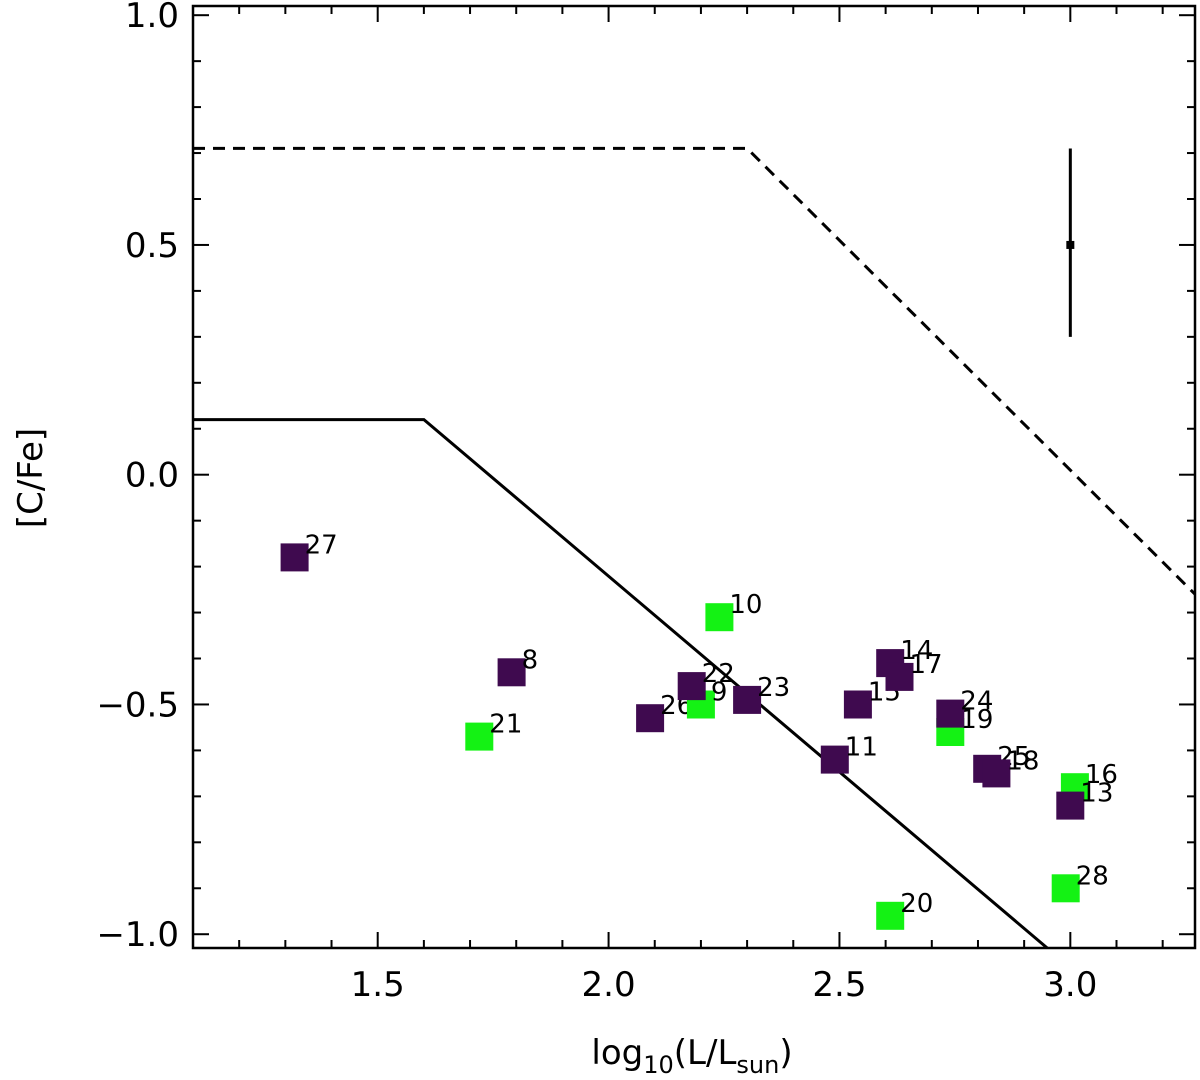 Image resolution: width=1200 pixels, height=1080 pixels. What do you see at coordinates (691, 1056) in the screenshot?
I see `x-axis-title: log10(L/Lsun)` at bounding box center [691, 1056].